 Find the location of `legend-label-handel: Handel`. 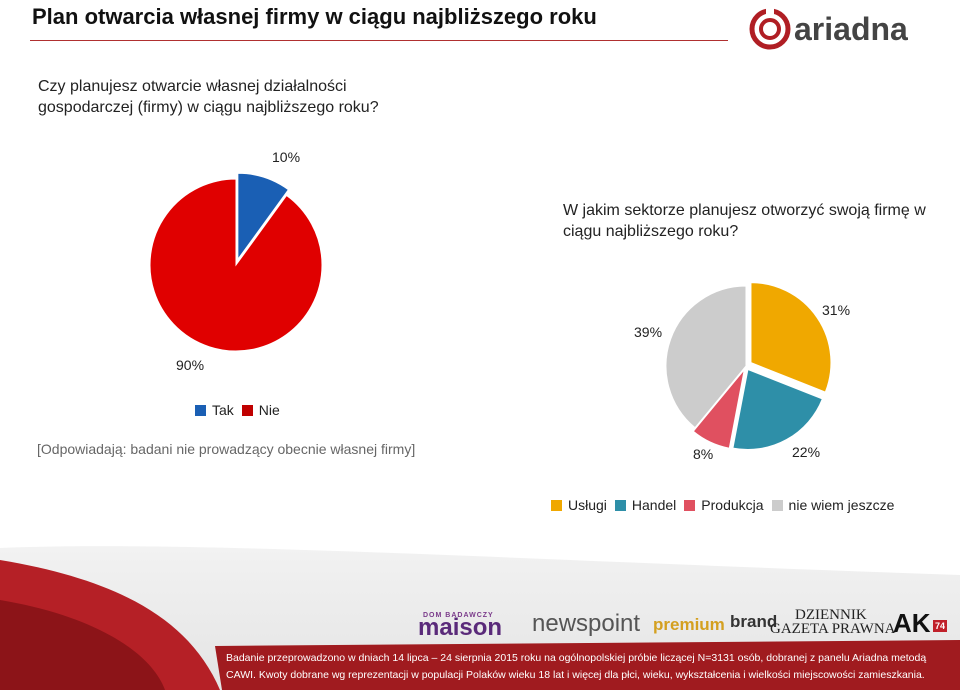

legend-label-handel: Handel is located at coordinates (654, 505).